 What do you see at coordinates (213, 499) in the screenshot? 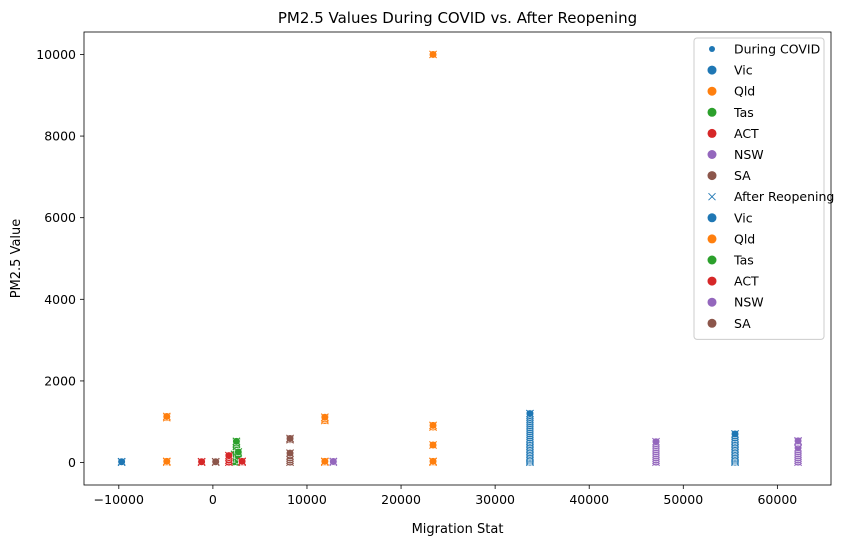
I see `x-tick-label: 0` at bounding box center [213, 499].